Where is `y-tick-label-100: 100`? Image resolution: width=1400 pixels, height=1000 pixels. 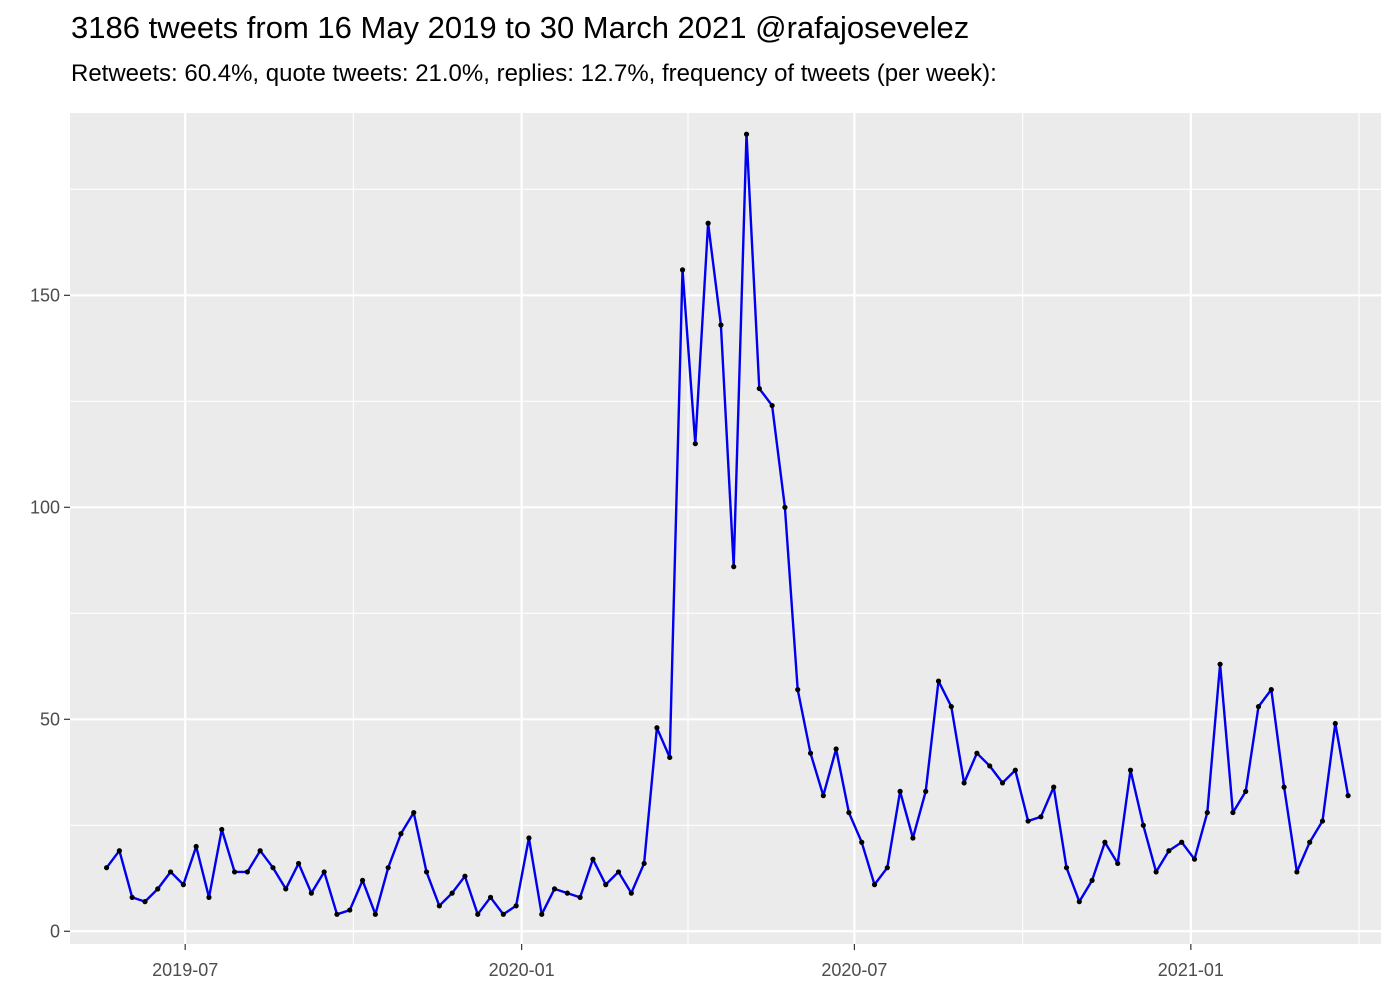 y-tick-label-100: 100 is located at coordinates (45, 507).